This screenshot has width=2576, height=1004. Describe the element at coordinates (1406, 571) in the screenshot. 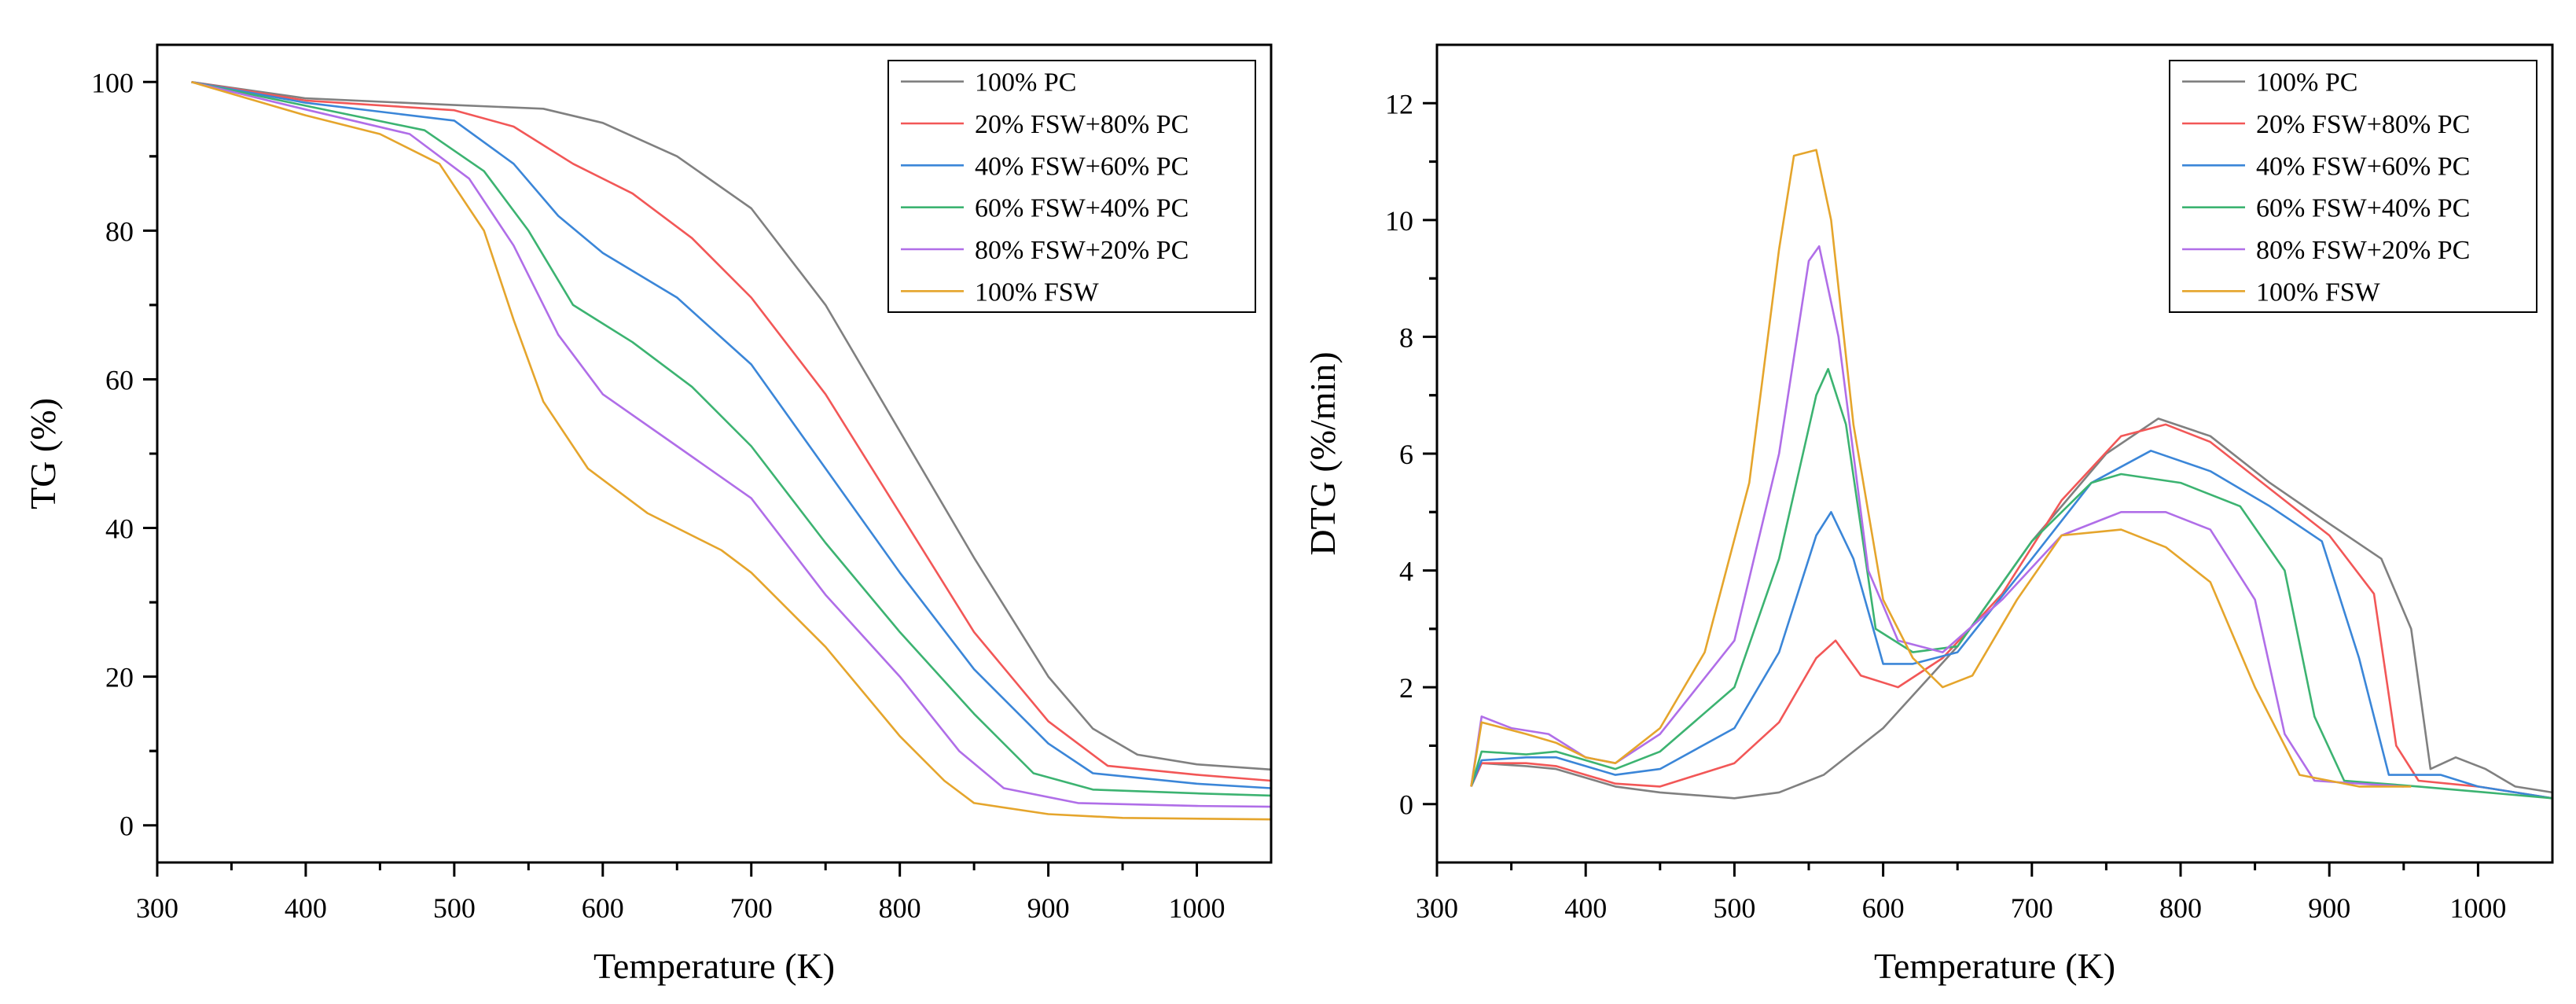

I see `dtg-y-tick-label: 4` at that location.